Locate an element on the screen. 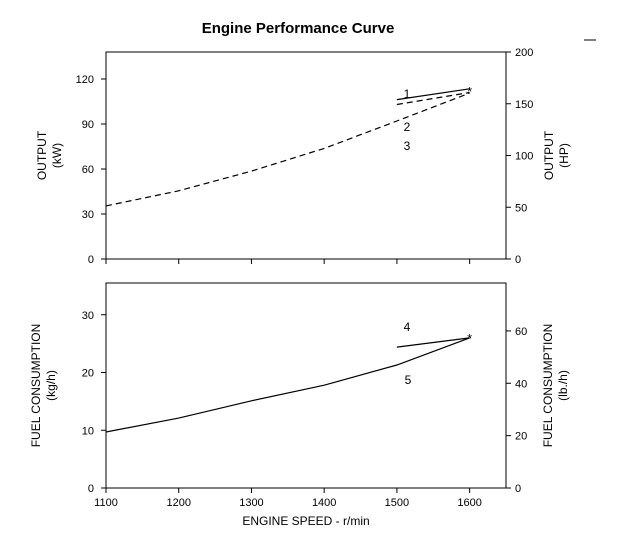  y-tick-label: 60 is located at coordinates (88, 170).